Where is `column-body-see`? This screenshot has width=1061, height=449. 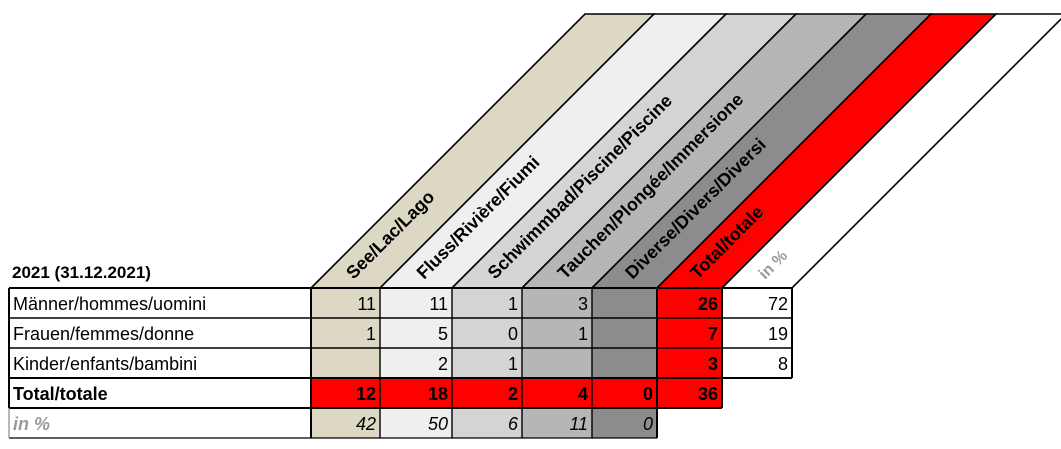 column-body-see is located at coordinates (345, 333).